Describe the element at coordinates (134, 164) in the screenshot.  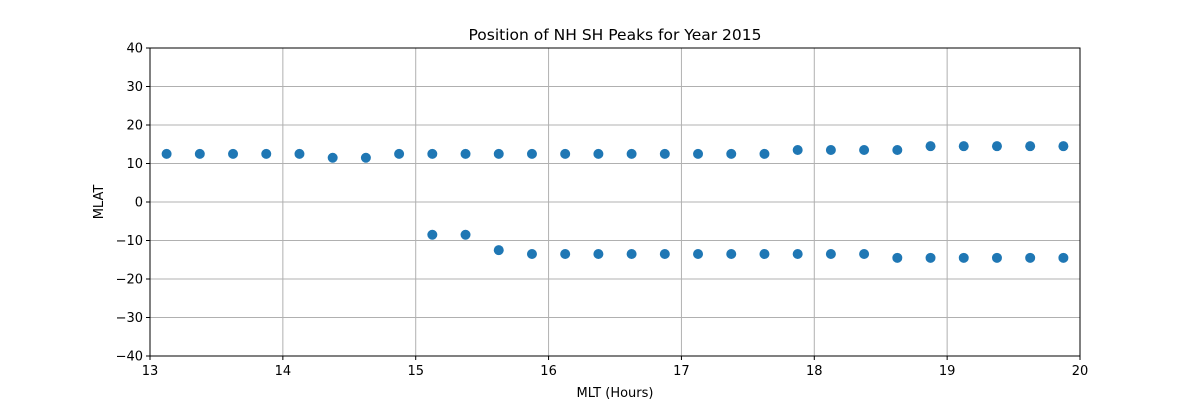
I see `y-tick-label: 10` at that location.